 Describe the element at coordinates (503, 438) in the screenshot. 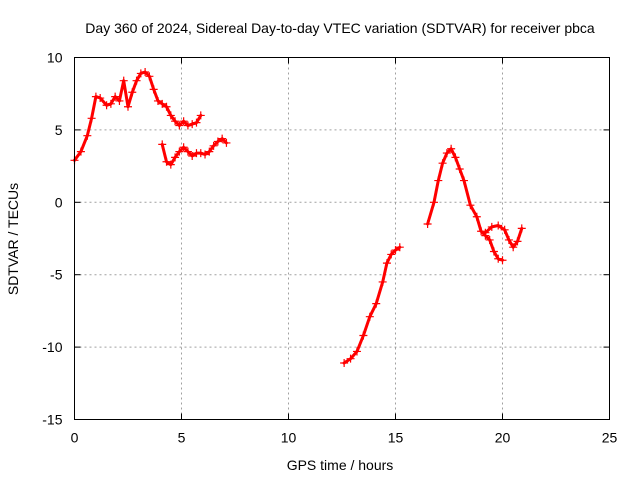

I see `x-tick-label: 20` at that location.